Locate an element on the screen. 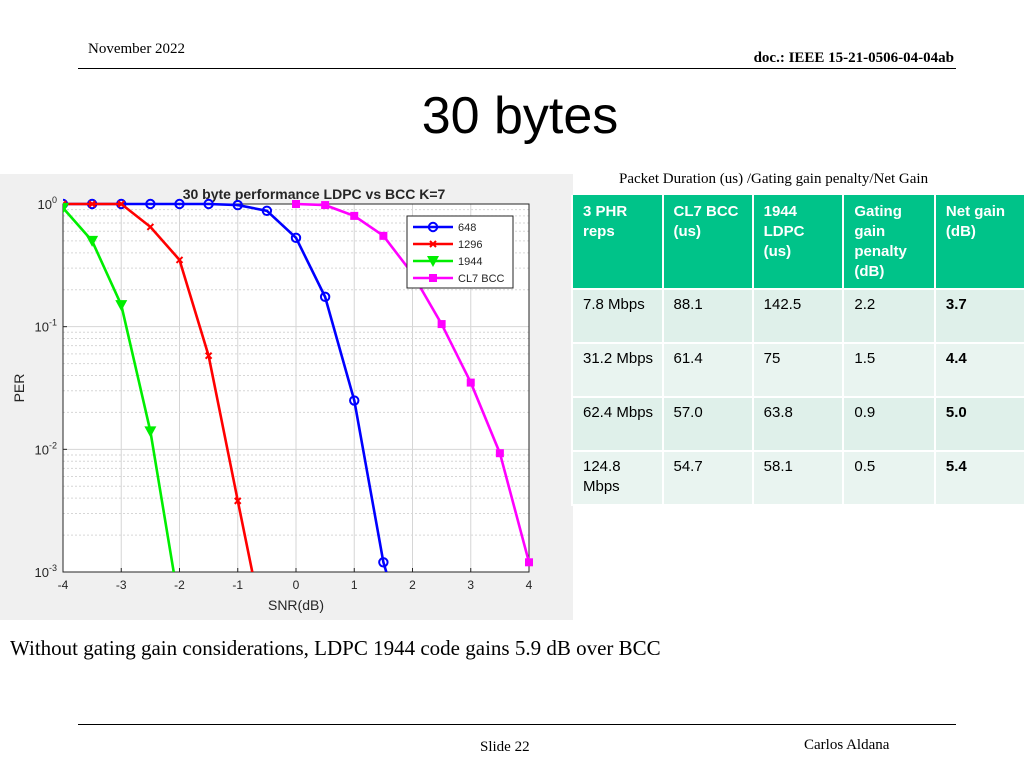 Image resolution: width=1024 pixels, height=768 pixels. table-row: 62.4 Mbps 57.0 63.8 0.9 5.0 is located at coordinates (797, 424).